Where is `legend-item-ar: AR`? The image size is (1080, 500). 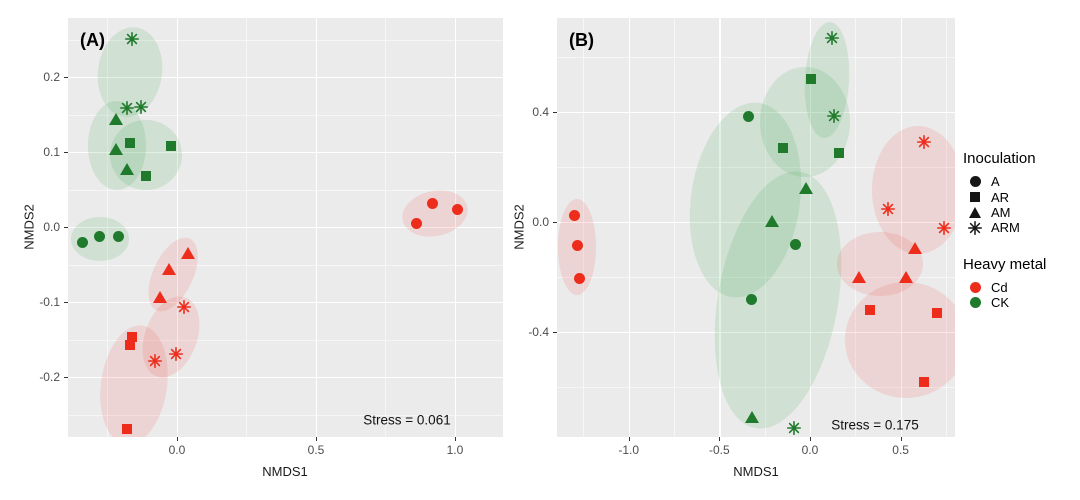 legend-item-ar: AR is located at coordinates (1020, 197).